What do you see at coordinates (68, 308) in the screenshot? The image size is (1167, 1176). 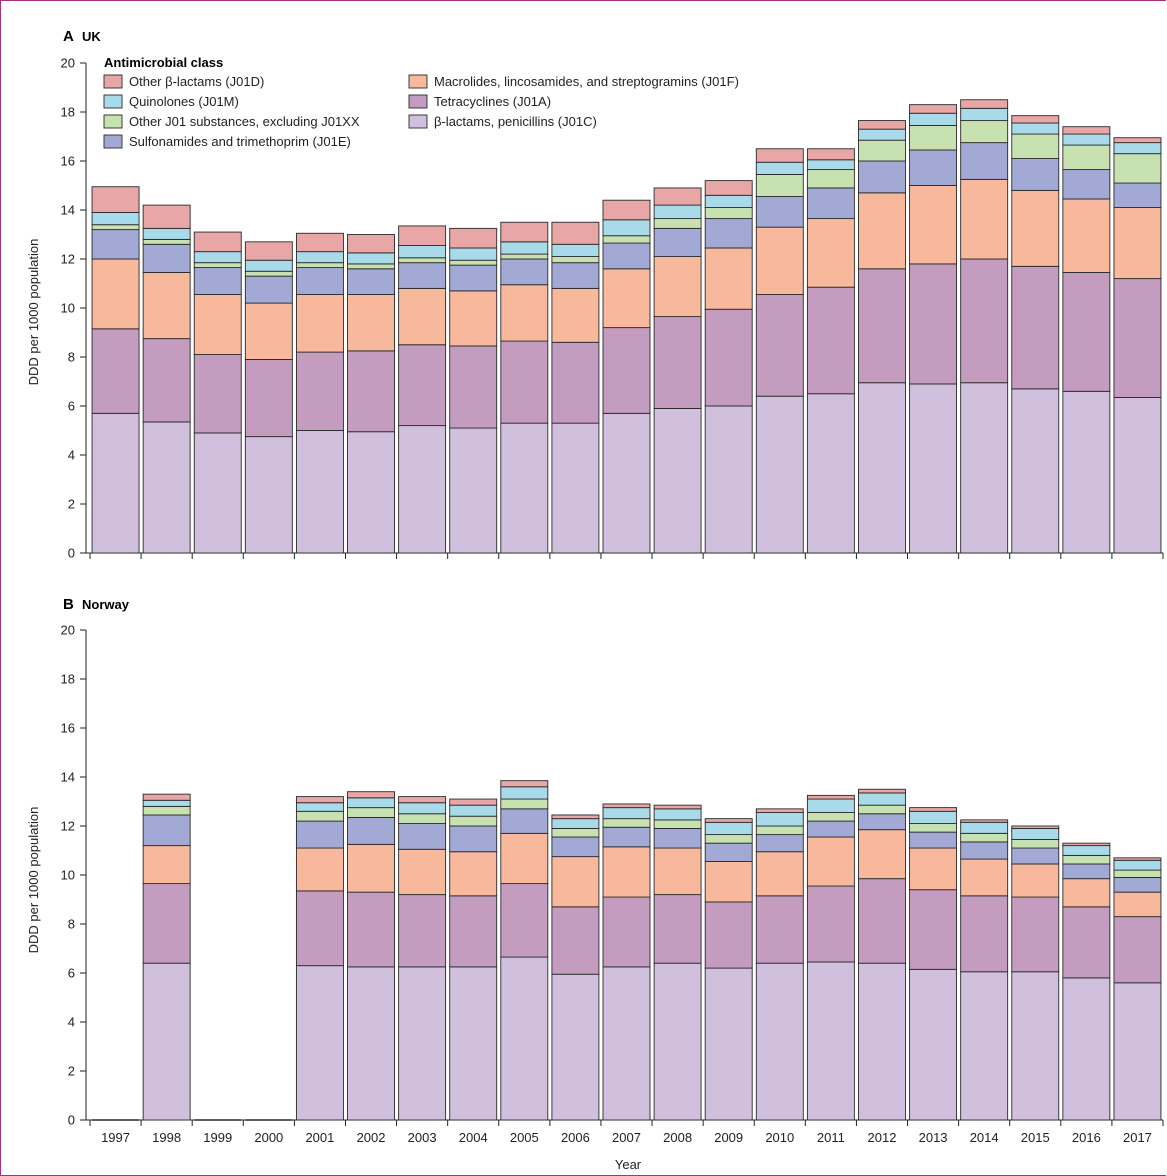 I see `y-tick-label: 10` at bounding box center [68, 308].